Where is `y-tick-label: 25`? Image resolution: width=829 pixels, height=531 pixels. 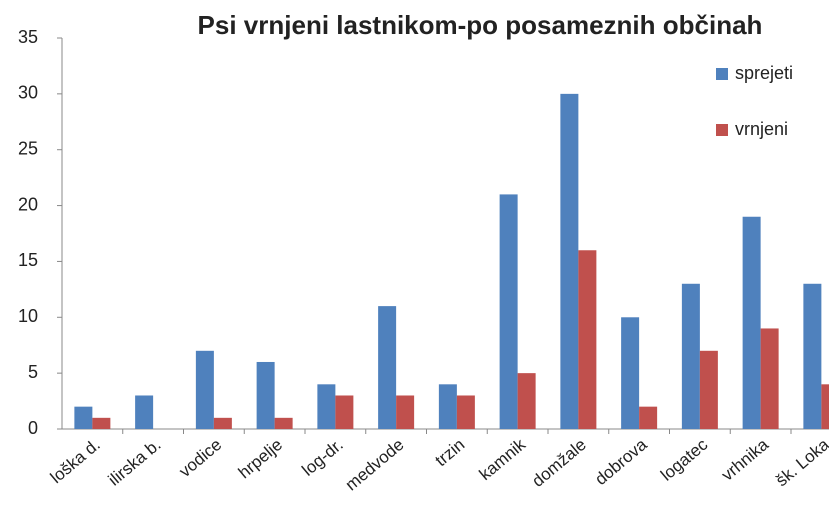
y-tick-label: 25 is located at coordinates (28, 148).